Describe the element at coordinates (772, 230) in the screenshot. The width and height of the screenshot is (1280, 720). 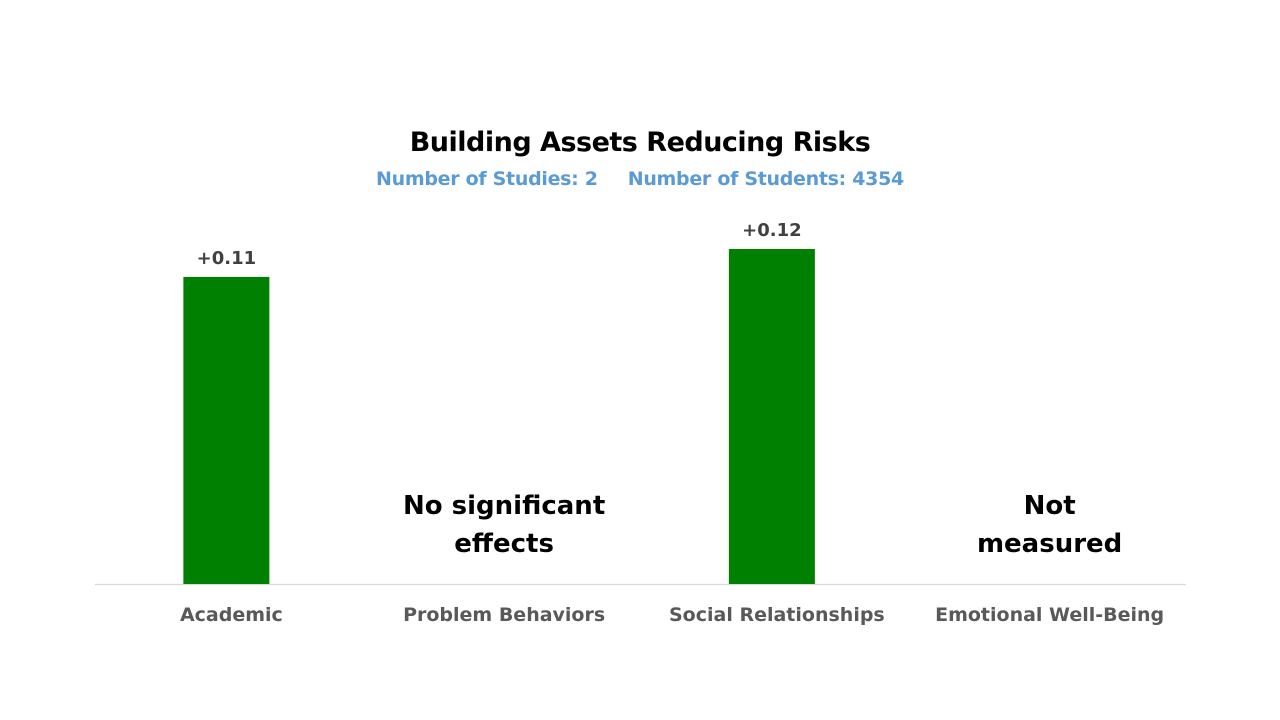
I see `data-label: +0.12` at that location.